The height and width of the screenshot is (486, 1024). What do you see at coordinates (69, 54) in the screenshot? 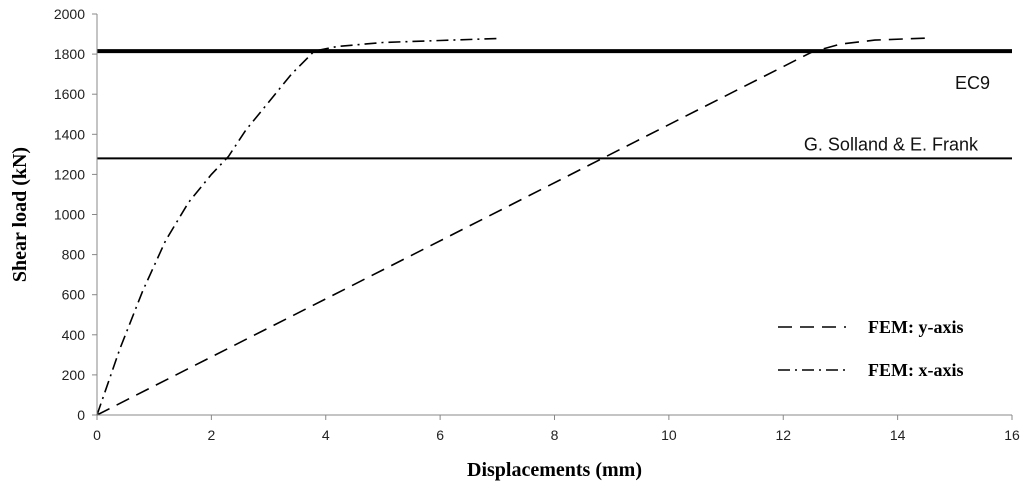
I see `y-tick-label: 1800` at bounding box center [69, 54].